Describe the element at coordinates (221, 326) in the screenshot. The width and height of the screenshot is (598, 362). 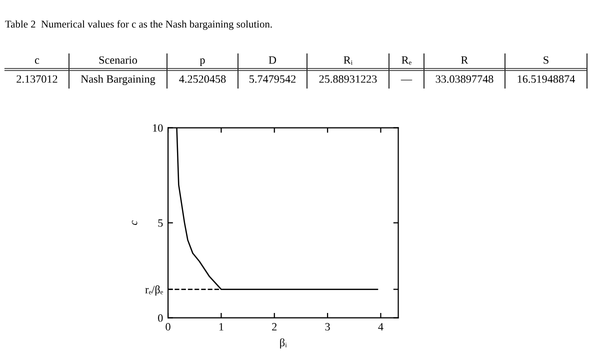
I see `x-tick-label: 1` at that location.